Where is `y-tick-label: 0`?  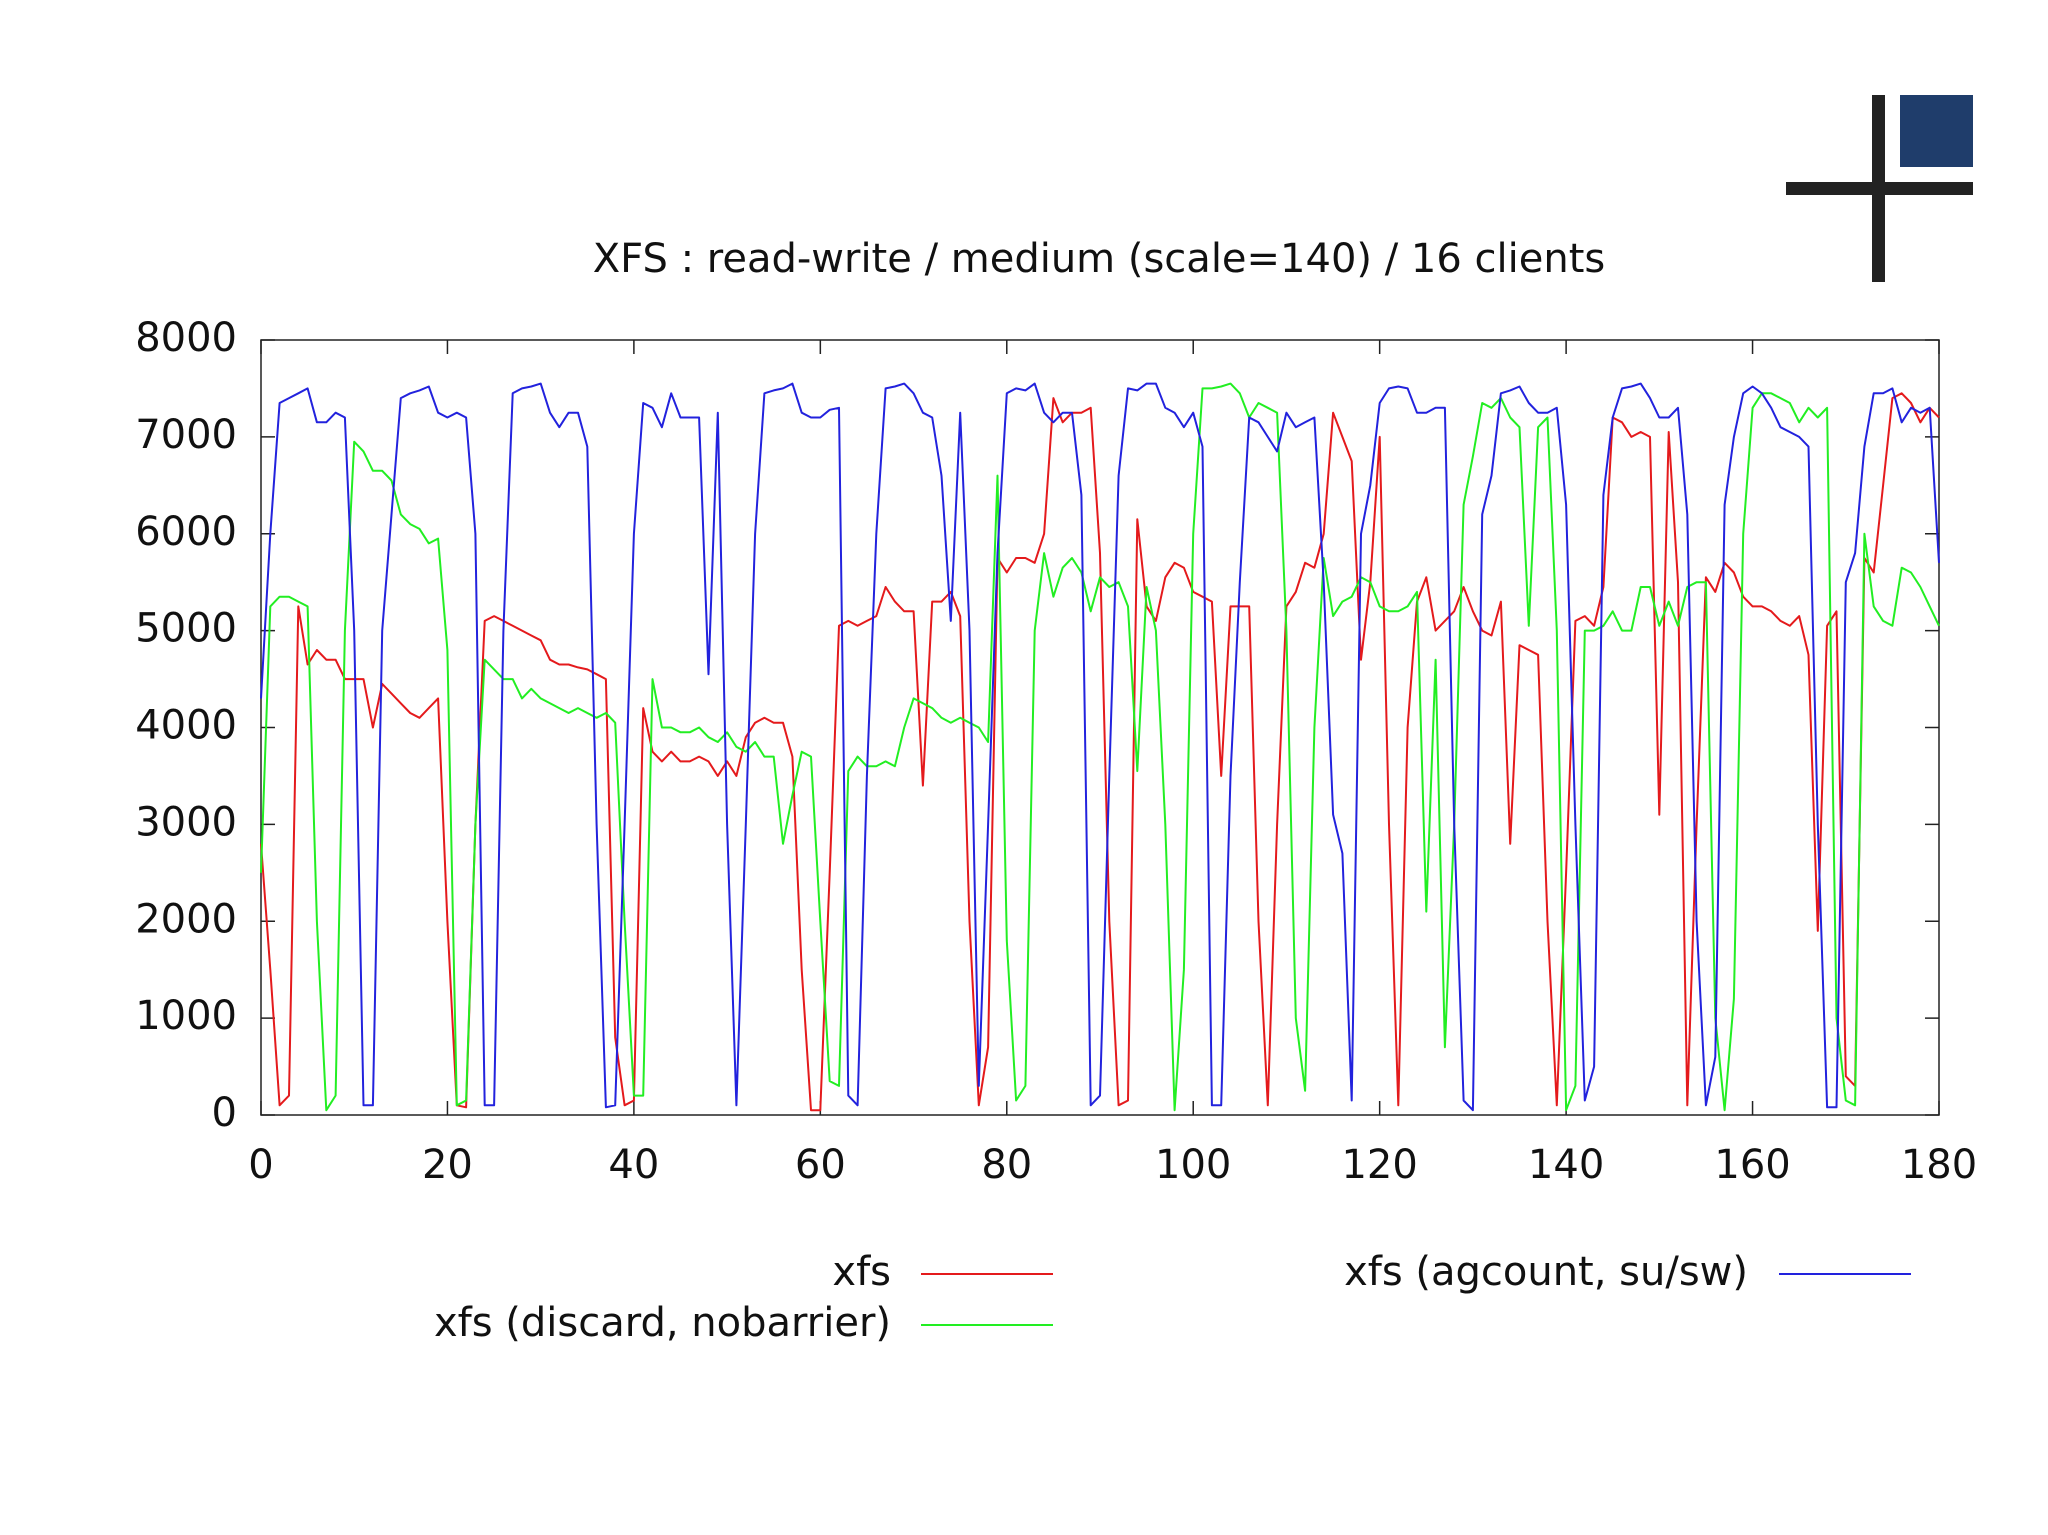
y-tick-label: 0 is located at coordinates (224, 1113).